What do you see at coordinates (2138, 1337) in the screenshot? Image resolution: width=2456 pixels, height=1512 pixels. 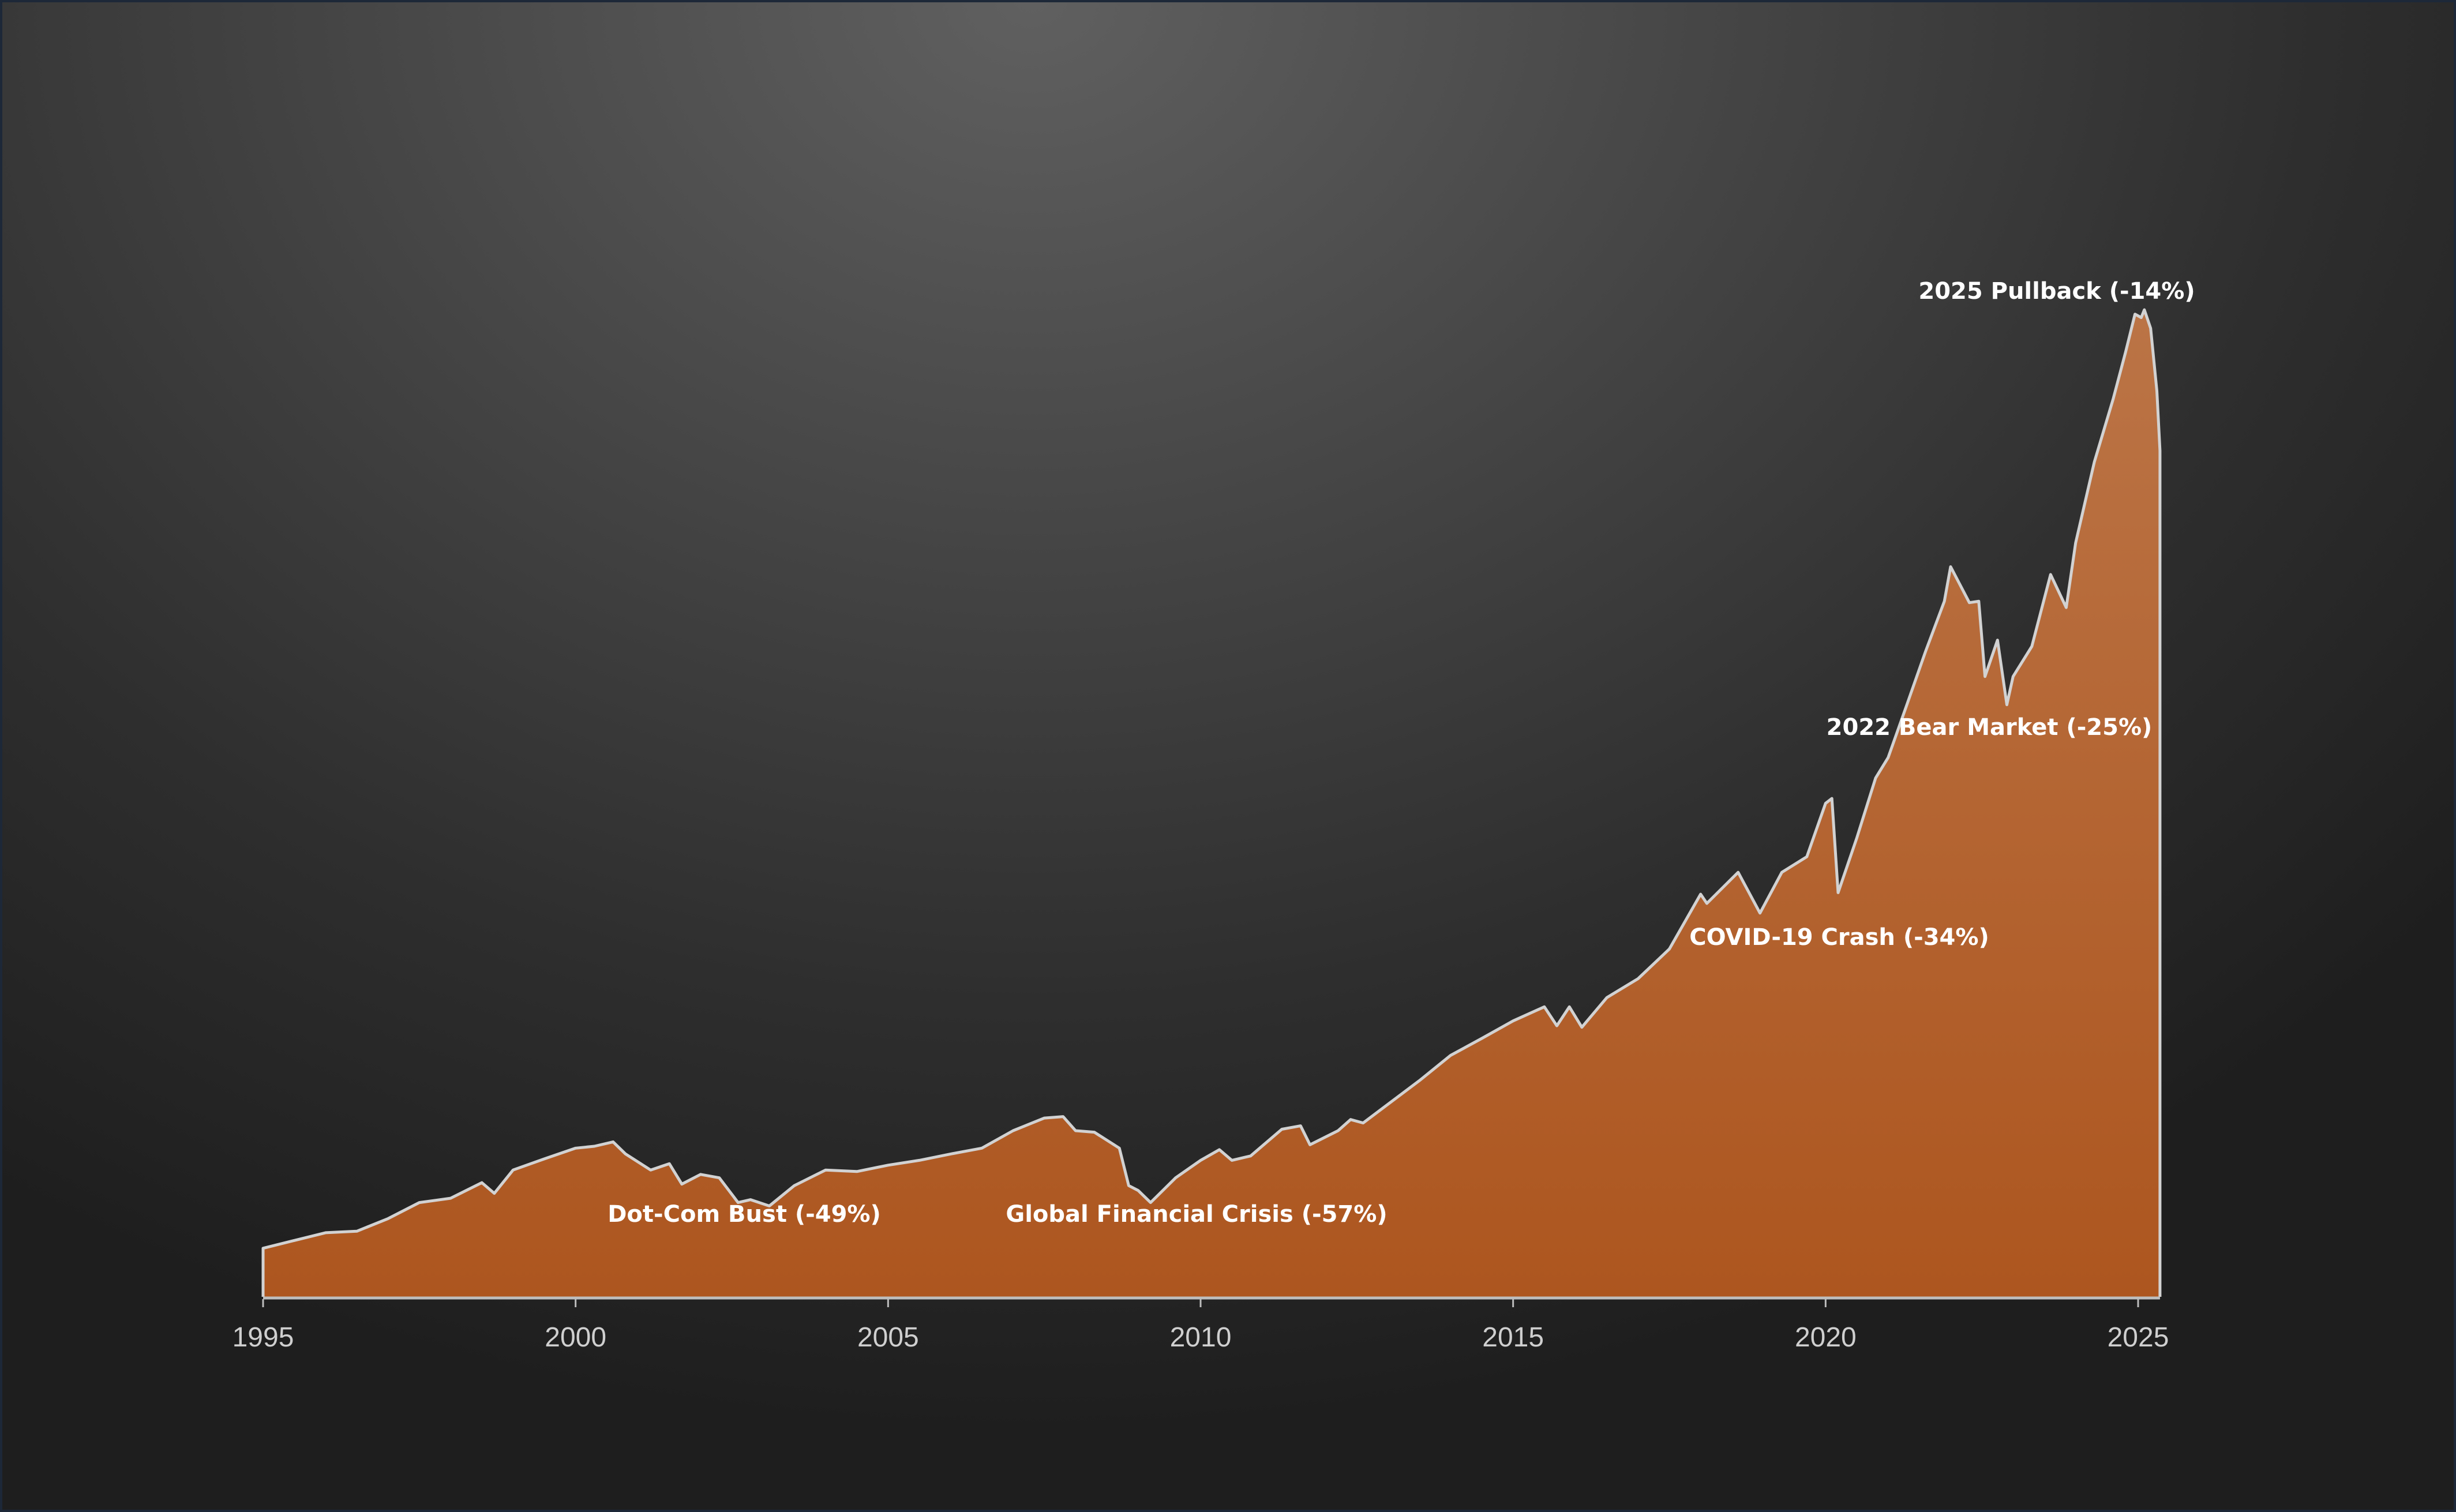 I see `x-tick-label: 2025` at bounding box center [2138, 1337].